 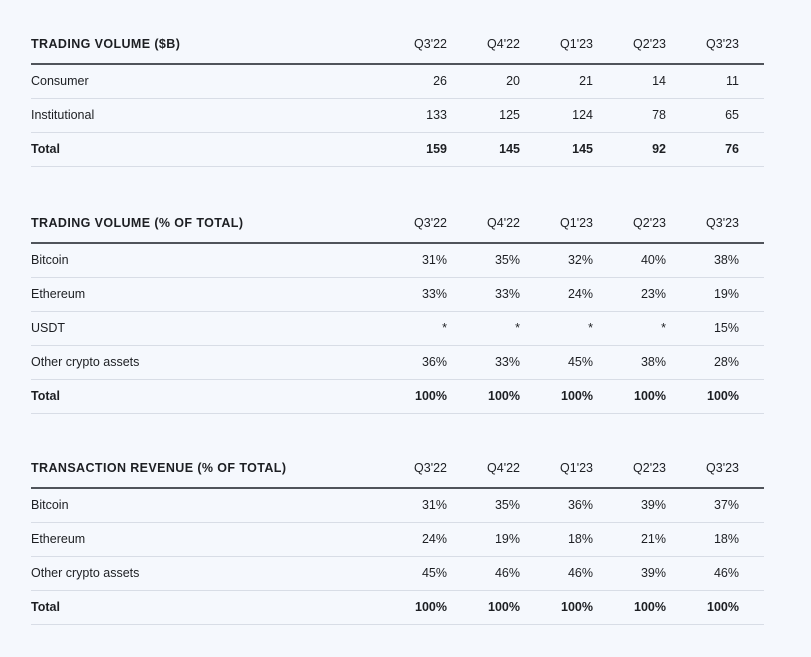 I want to click on table-row: Ethereum 24% 19% 18% 21% 18%, so click(x=397, y=540).